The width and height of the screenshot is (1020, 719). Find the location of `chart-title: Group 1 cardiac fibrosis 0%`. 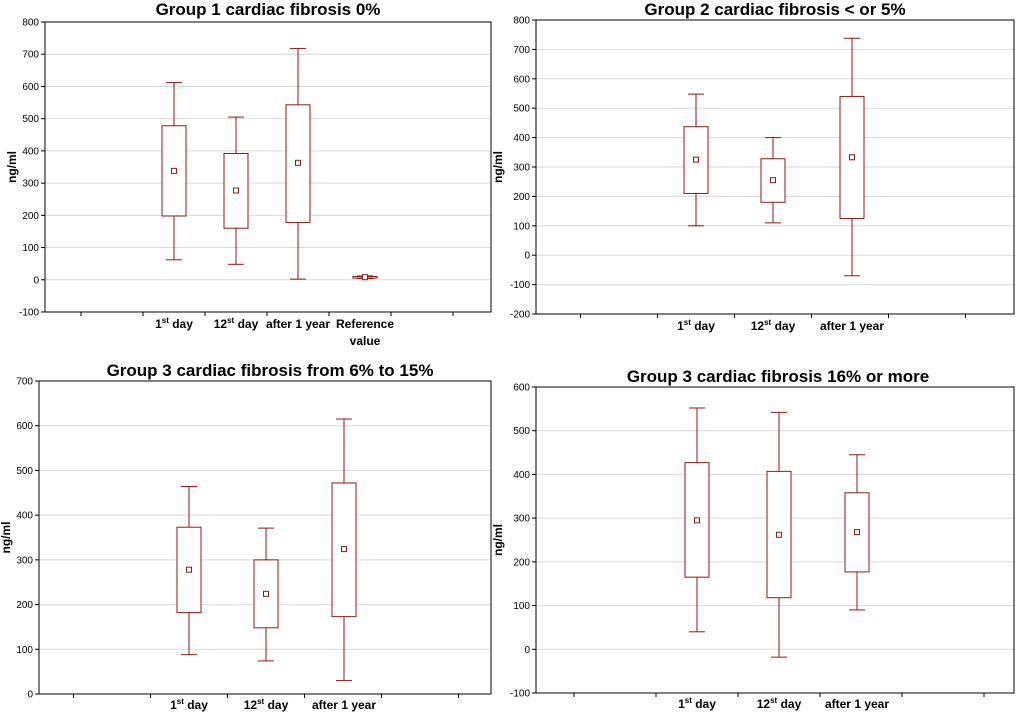

chart-title: Group 1 cardiac fibrosis 0% is located at coordinates (268, 9).